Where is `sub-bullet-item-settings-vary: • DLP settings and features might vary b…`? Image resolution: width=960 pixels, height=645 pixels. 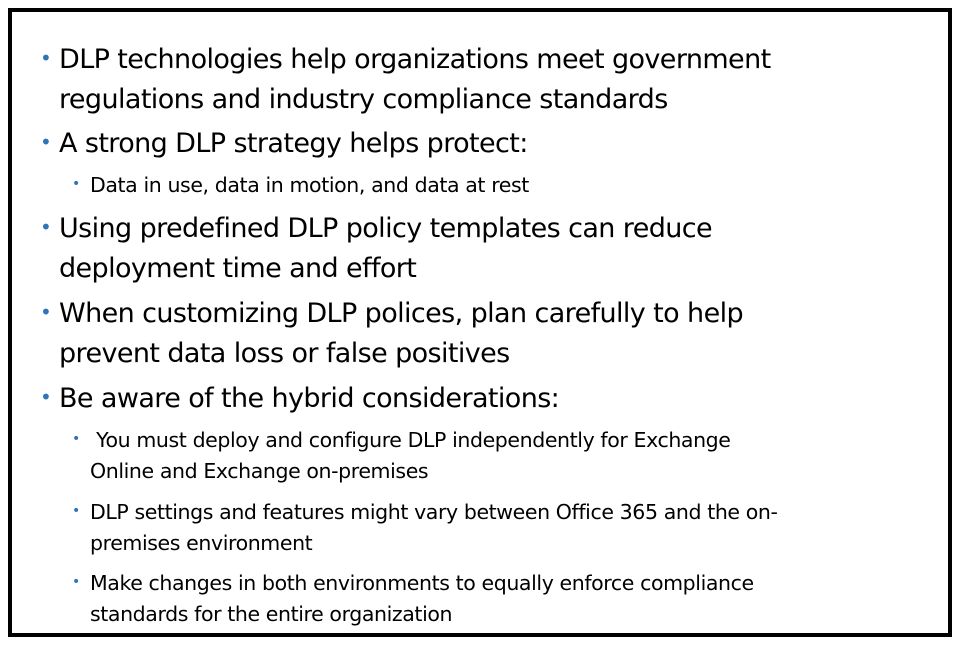
sub-bullet-item-settings-vary: • DLP settings and features might vary b… is located at coordinates (425, 528).